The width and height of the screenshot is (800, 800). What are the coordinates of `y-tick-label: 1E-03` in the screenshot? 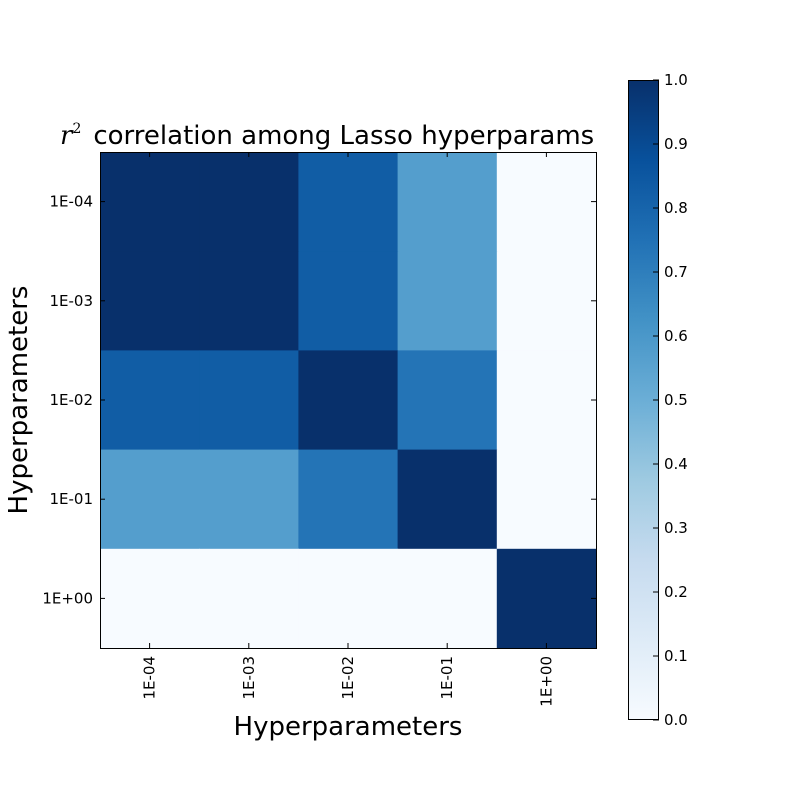 It's located at (71, 301).